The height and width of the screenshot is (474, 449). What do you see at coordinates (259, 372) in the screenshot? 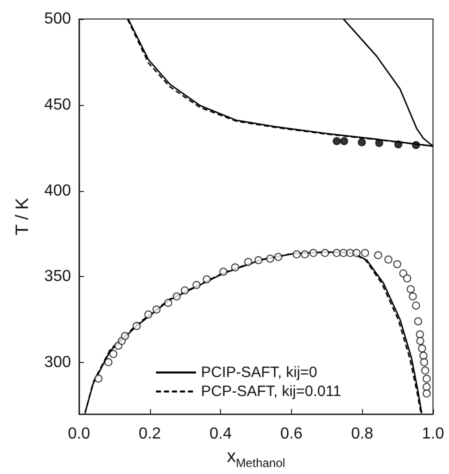
I see `legend-label: PCIP-SAFT, kij=0` at bounding box center [259, 372].